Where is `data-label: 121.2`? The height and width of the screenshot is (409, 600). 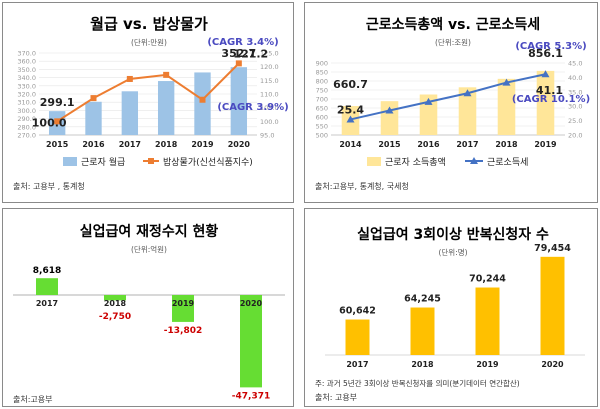
data-label: 121.2 is located at coordinates (250, 53).